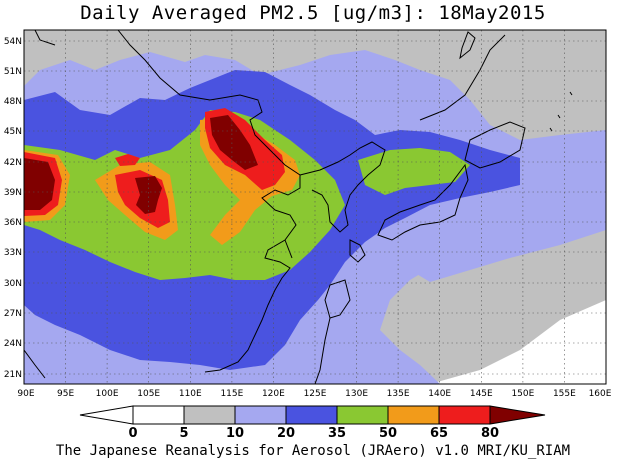 The height and width of the screenshot is (466, 626). I want to click on lat-tick-label: 51N, so click(13, 72).